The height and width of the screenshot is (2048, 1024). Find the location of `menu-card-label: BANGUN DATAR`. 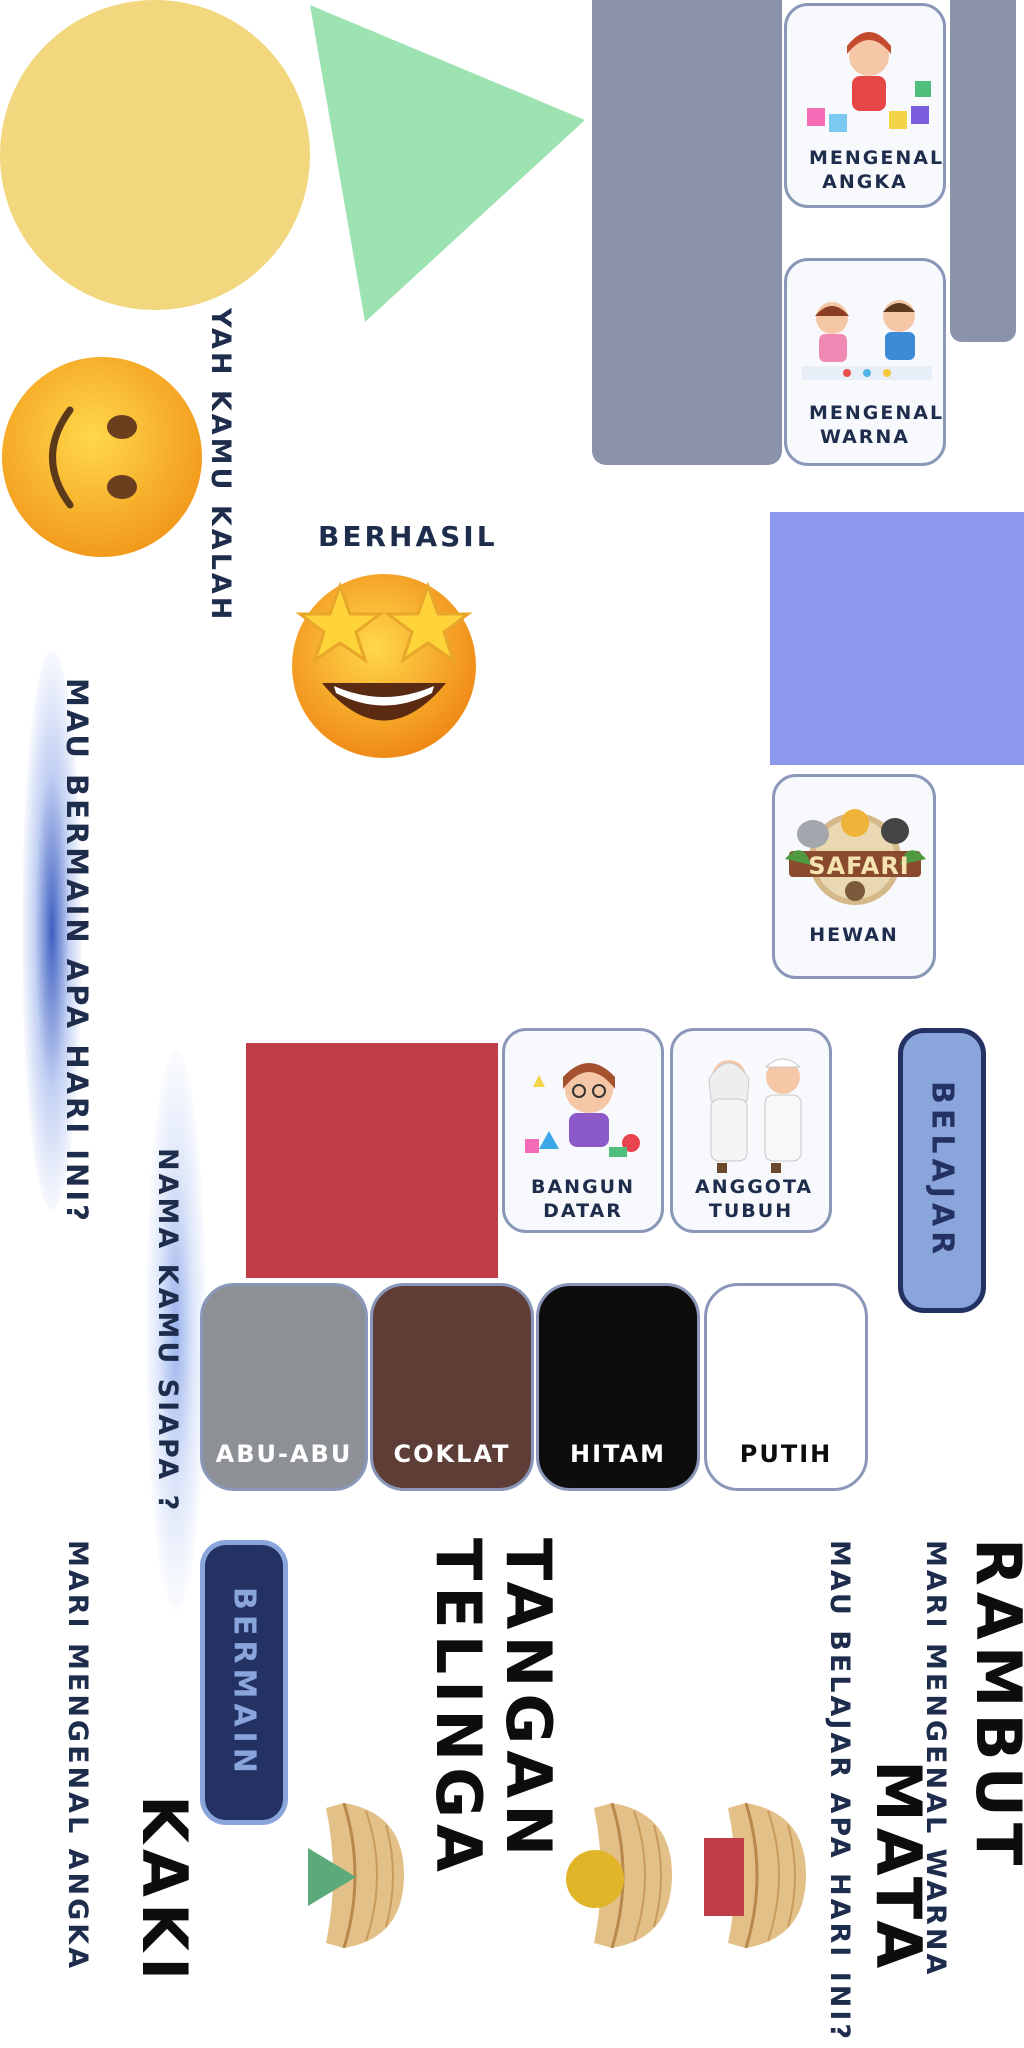

menu-card-label: BANGUN DATAR is located at coordinates (582, 1199).